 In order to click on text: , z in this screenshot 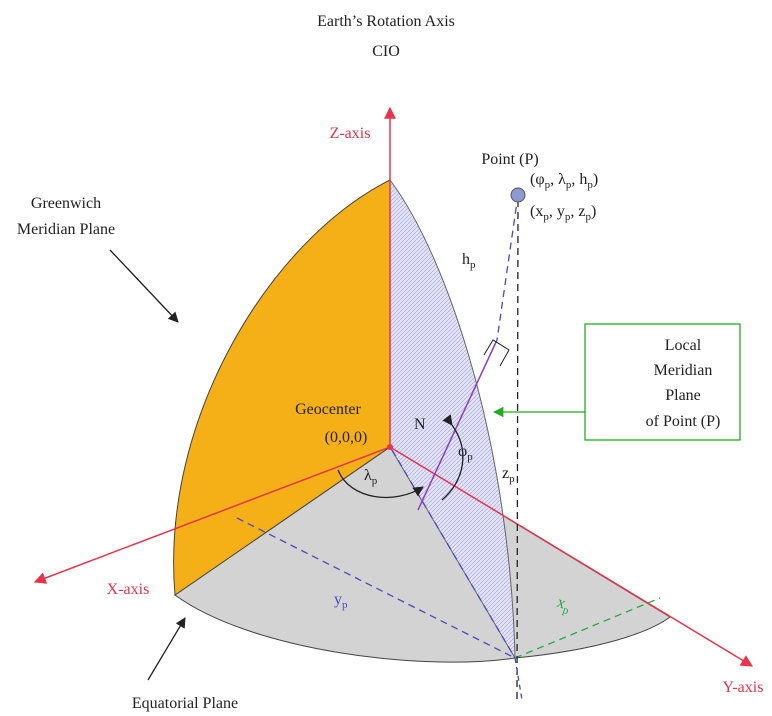, I will do `click(577, 211)`.